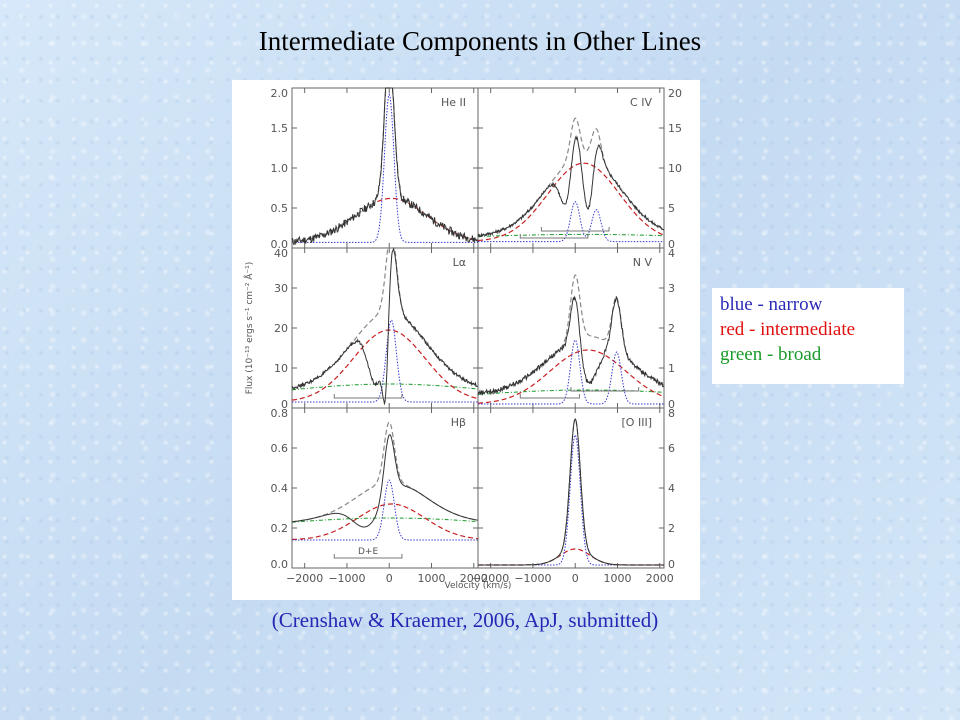 The image size is (960, 720). I want to click on y-tick-label: 3, so click(671, 288).